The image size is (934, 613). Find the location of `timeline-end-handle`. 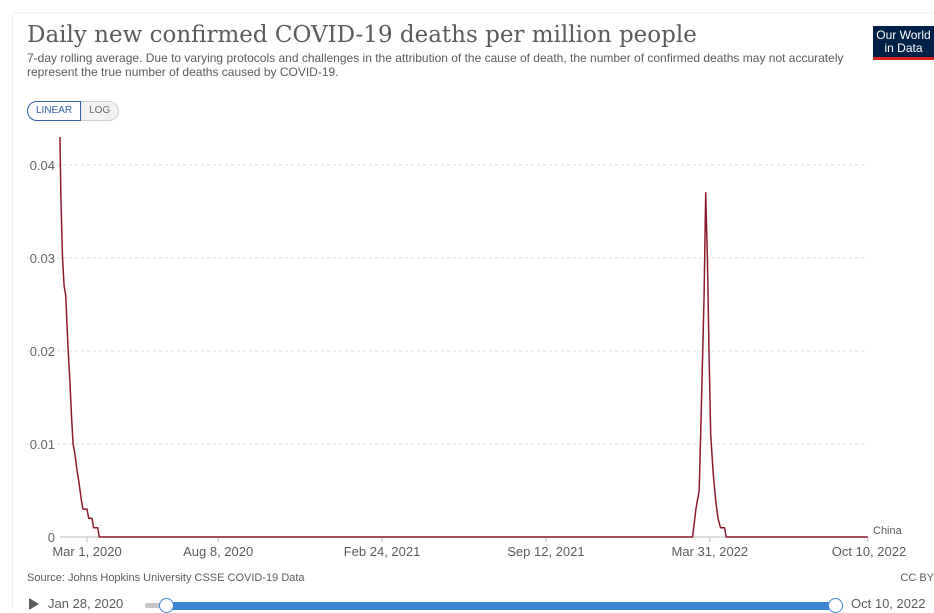

timeline-end-handle is located at coordinates (835, 605).